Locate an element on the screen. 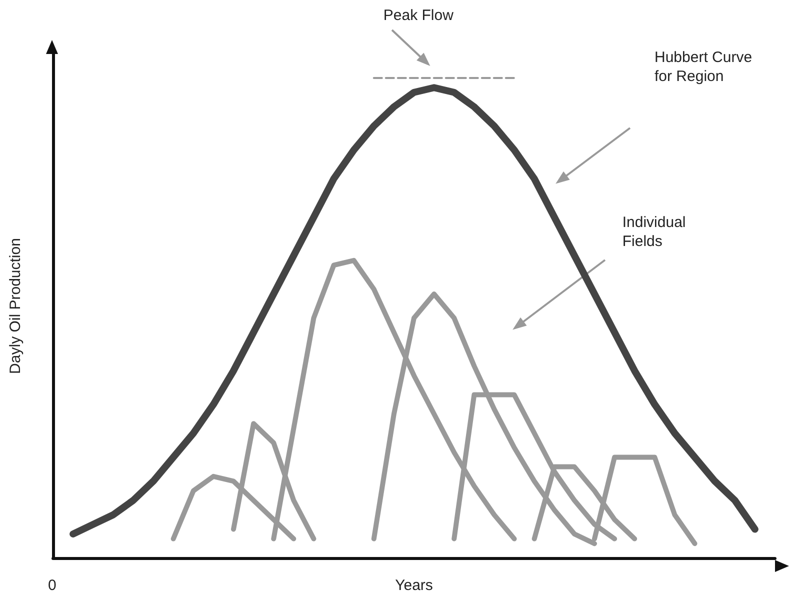 This screenshot has height=598, width=791. annotation: Individual Fields is located at coordinates (656, 232).